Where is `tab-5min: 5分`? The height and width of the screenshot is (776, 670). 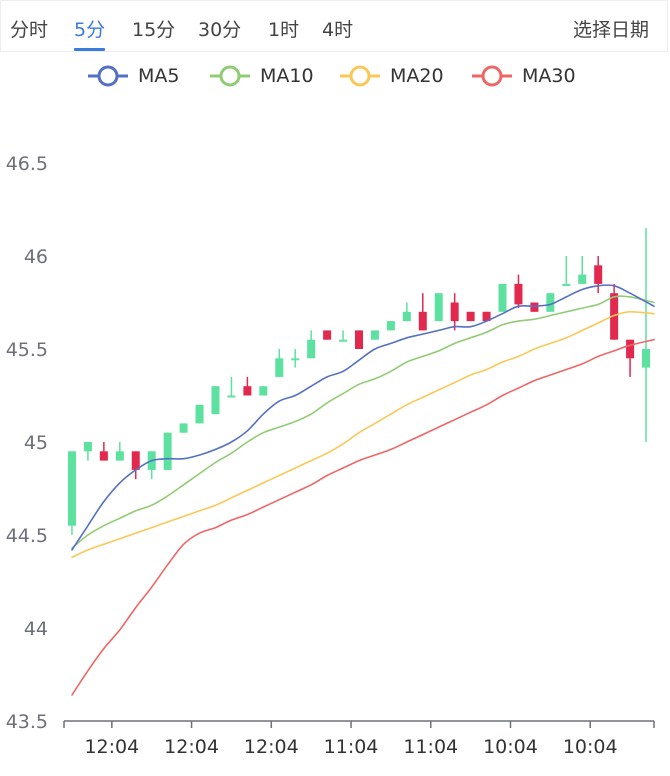
tab-5min: 5分 is located at coordinates (90, 33).